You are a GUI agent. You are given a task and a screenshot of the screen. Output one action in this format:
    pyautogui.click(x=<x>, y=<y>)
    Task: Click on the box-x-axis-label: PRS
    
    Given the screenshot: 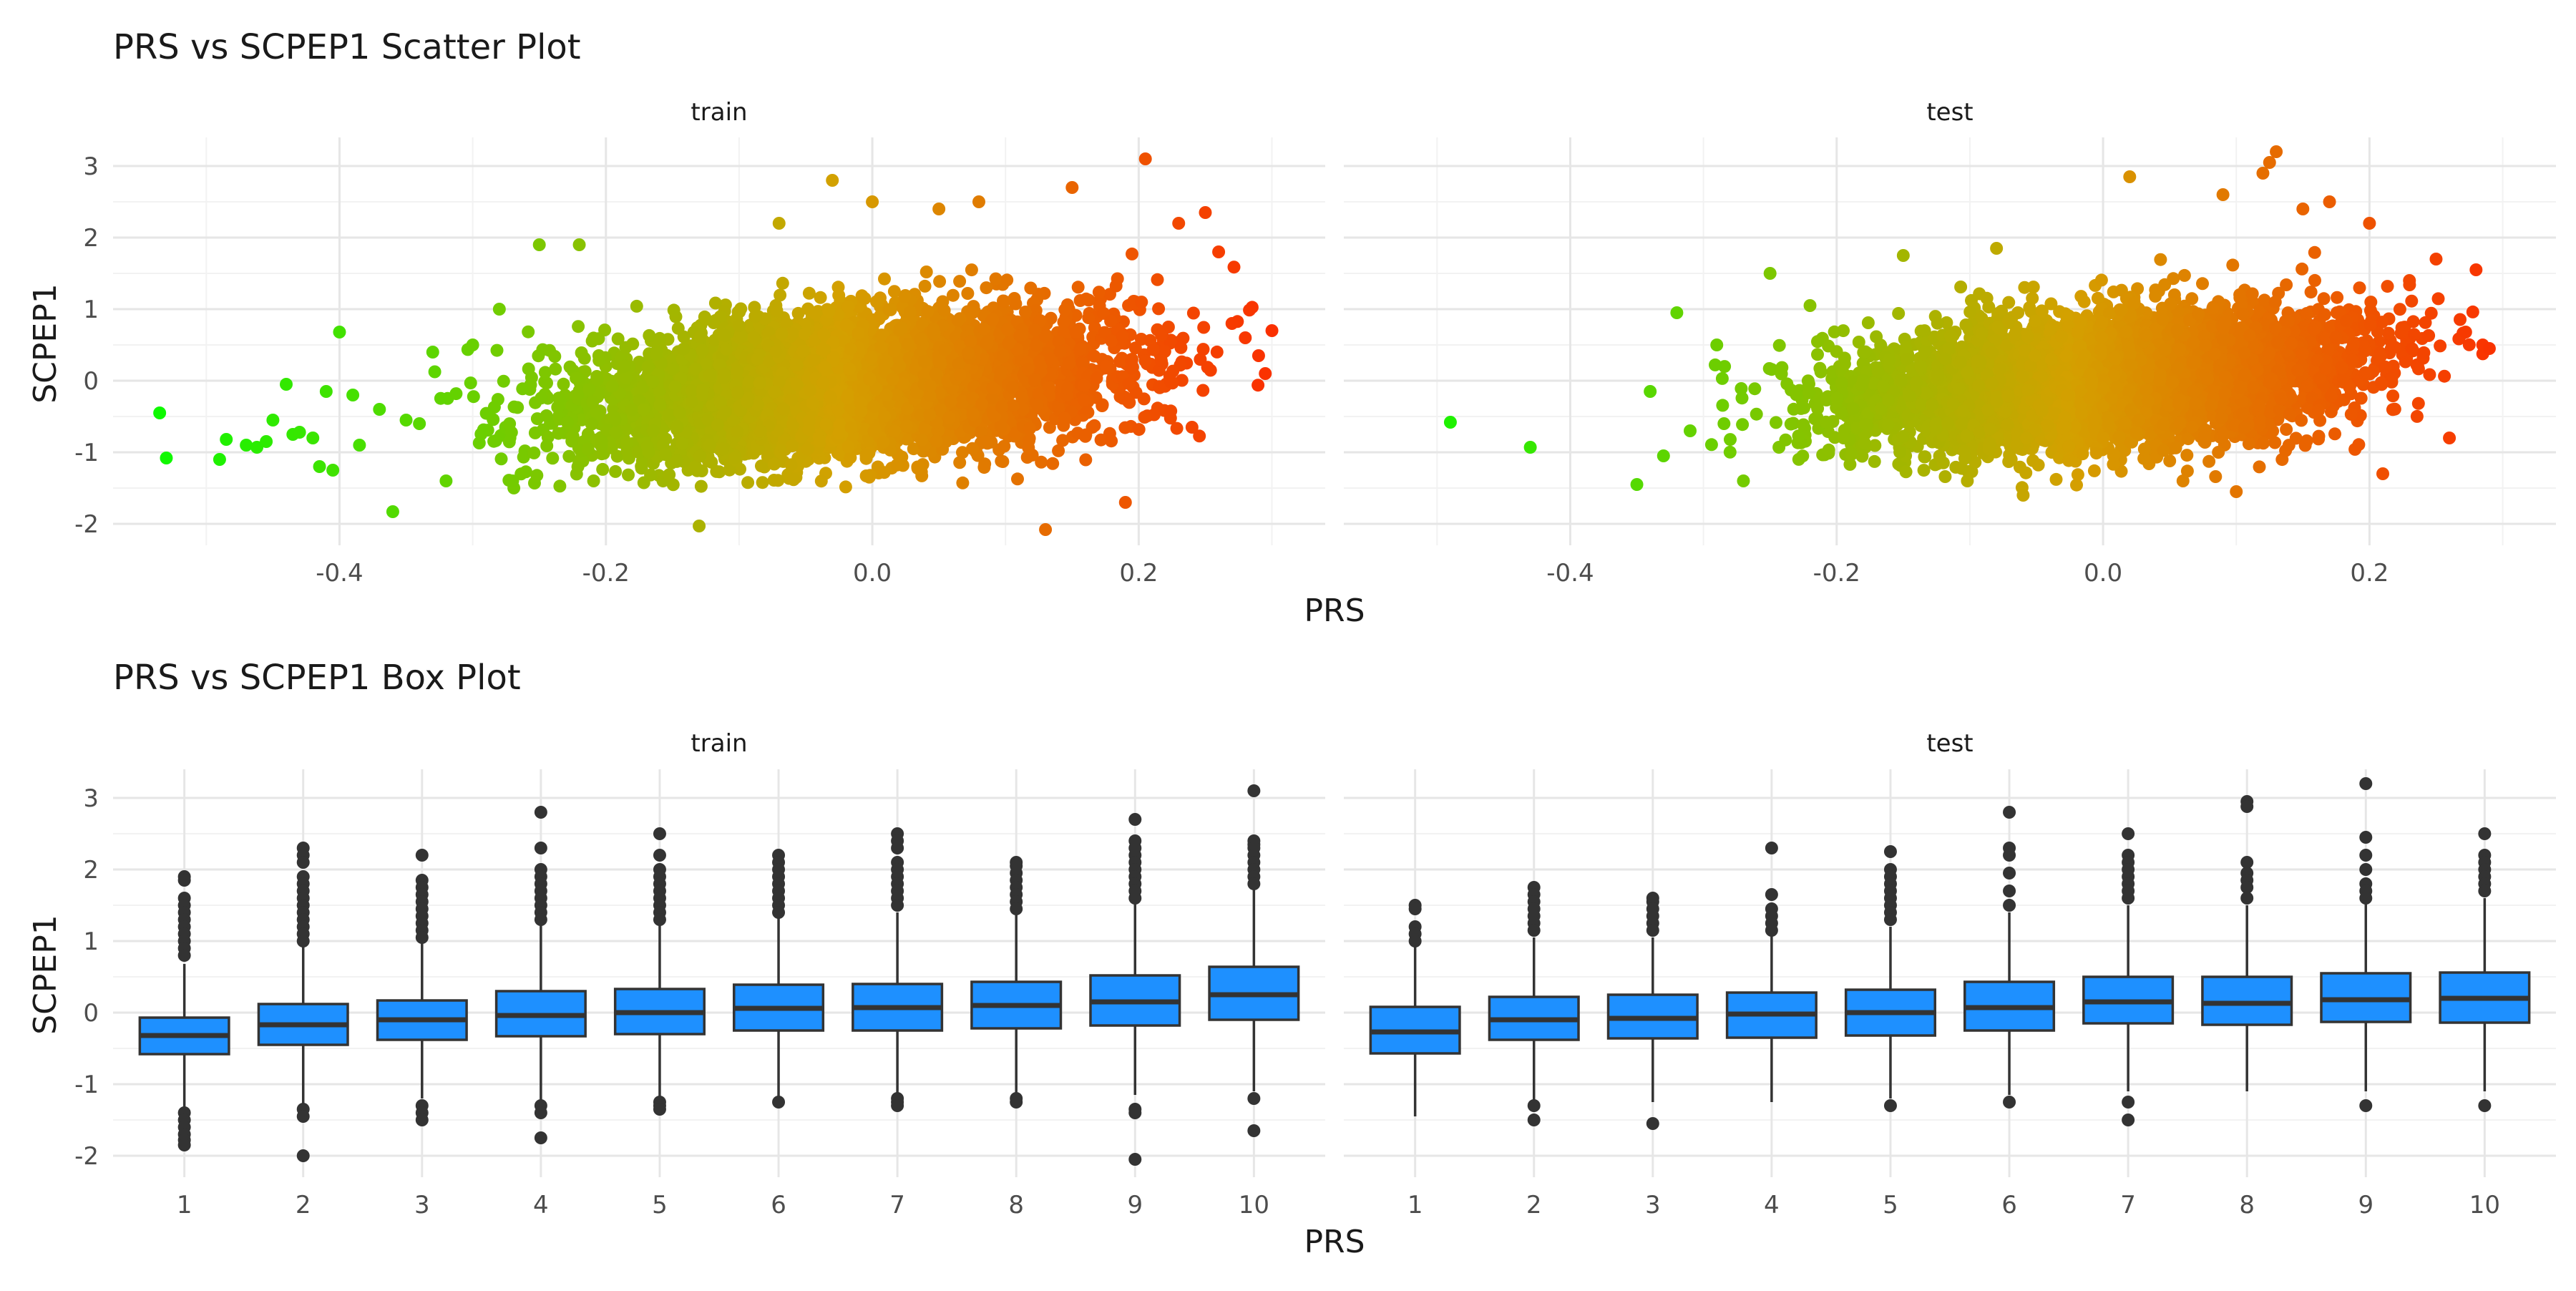 What is the action you would take?
    pyautogui.click(x=1334, y=1242)
    